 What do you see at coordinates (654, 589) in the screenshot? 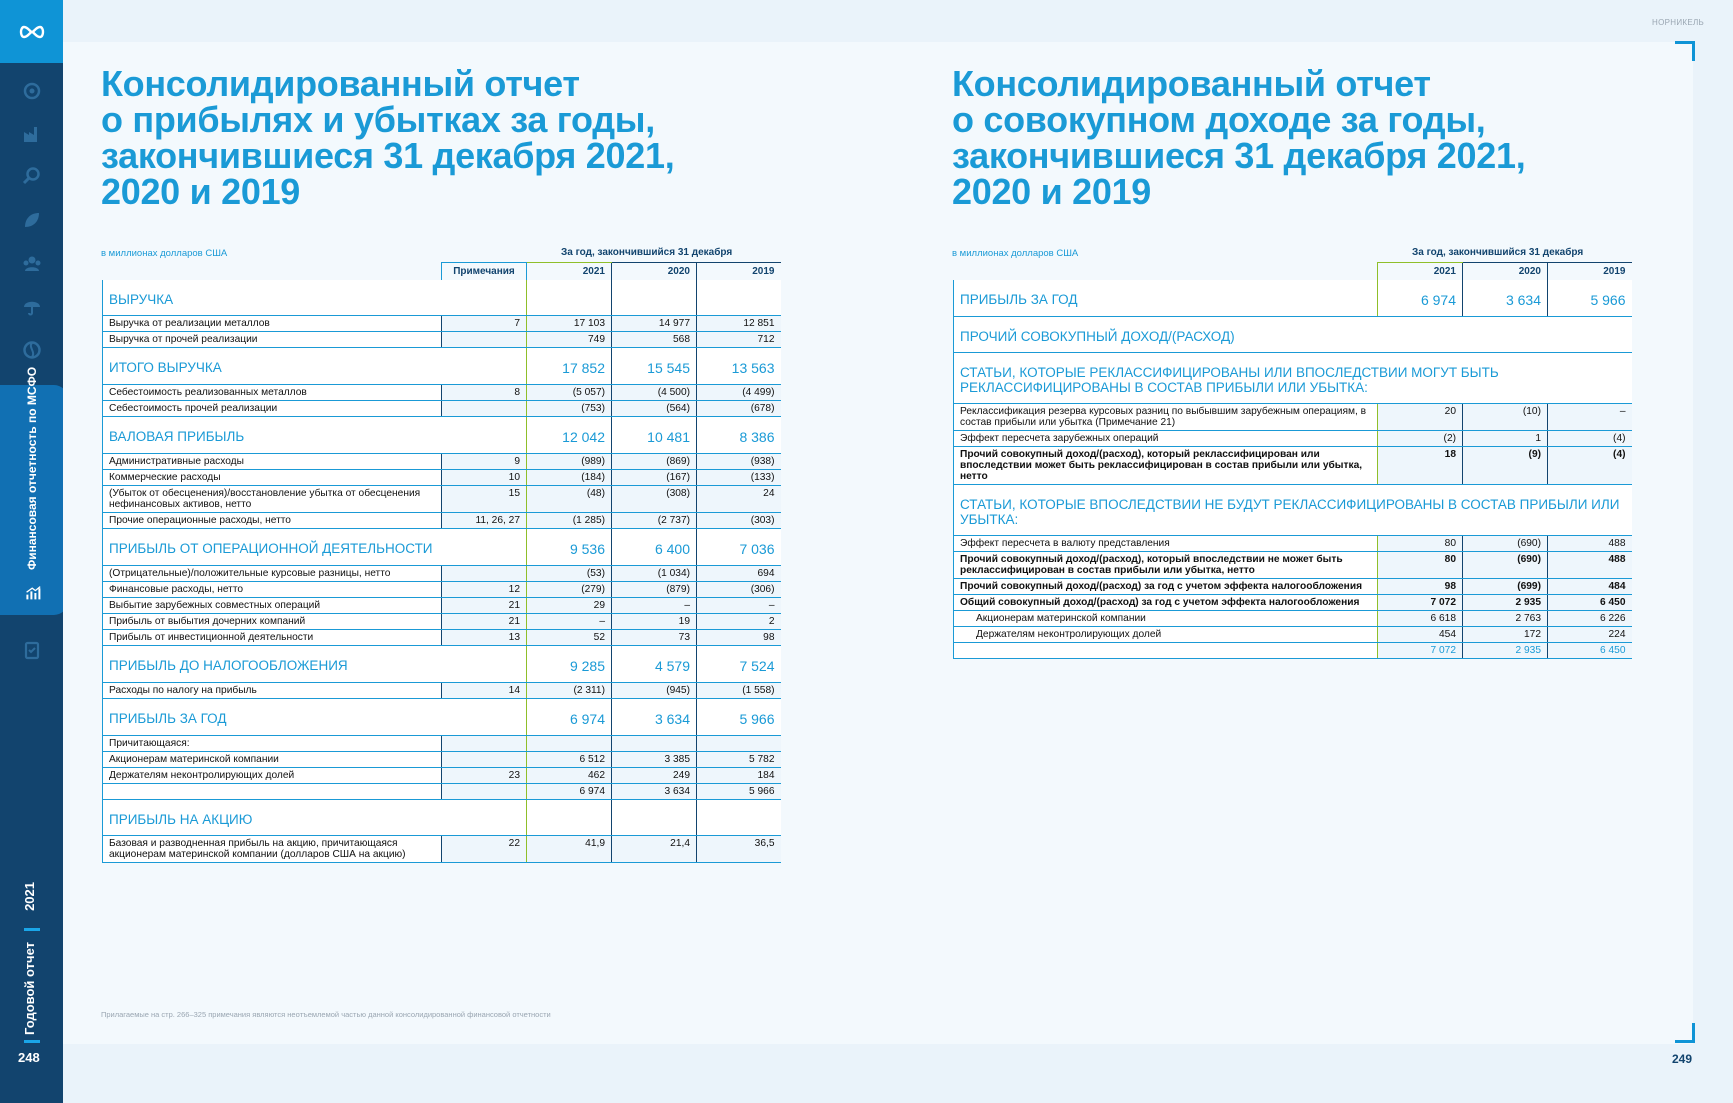
I see `value-2020: (879)` at bounding box center [654, 589].